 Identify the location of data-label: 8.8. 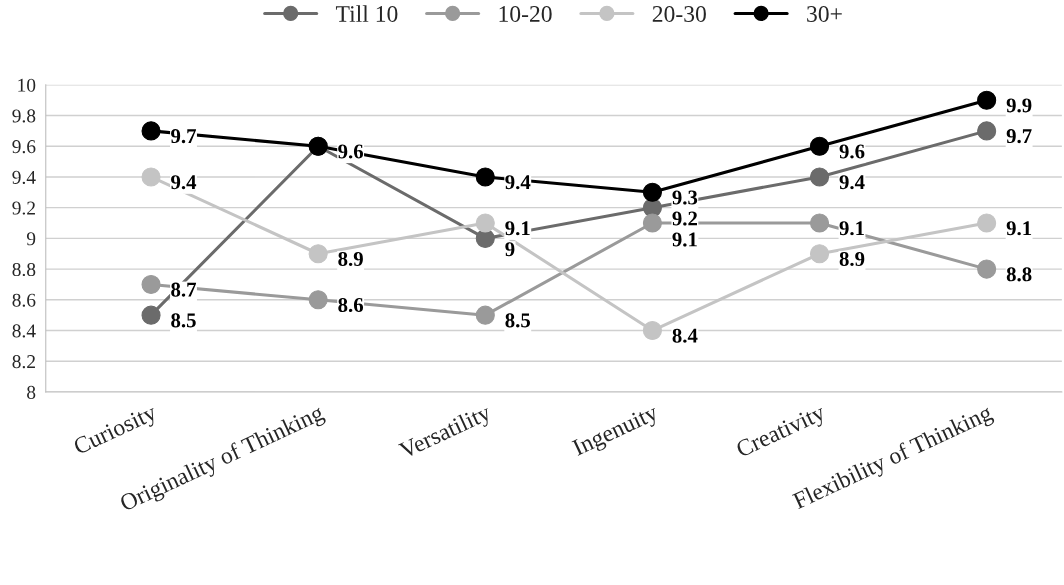
(1019, 274).